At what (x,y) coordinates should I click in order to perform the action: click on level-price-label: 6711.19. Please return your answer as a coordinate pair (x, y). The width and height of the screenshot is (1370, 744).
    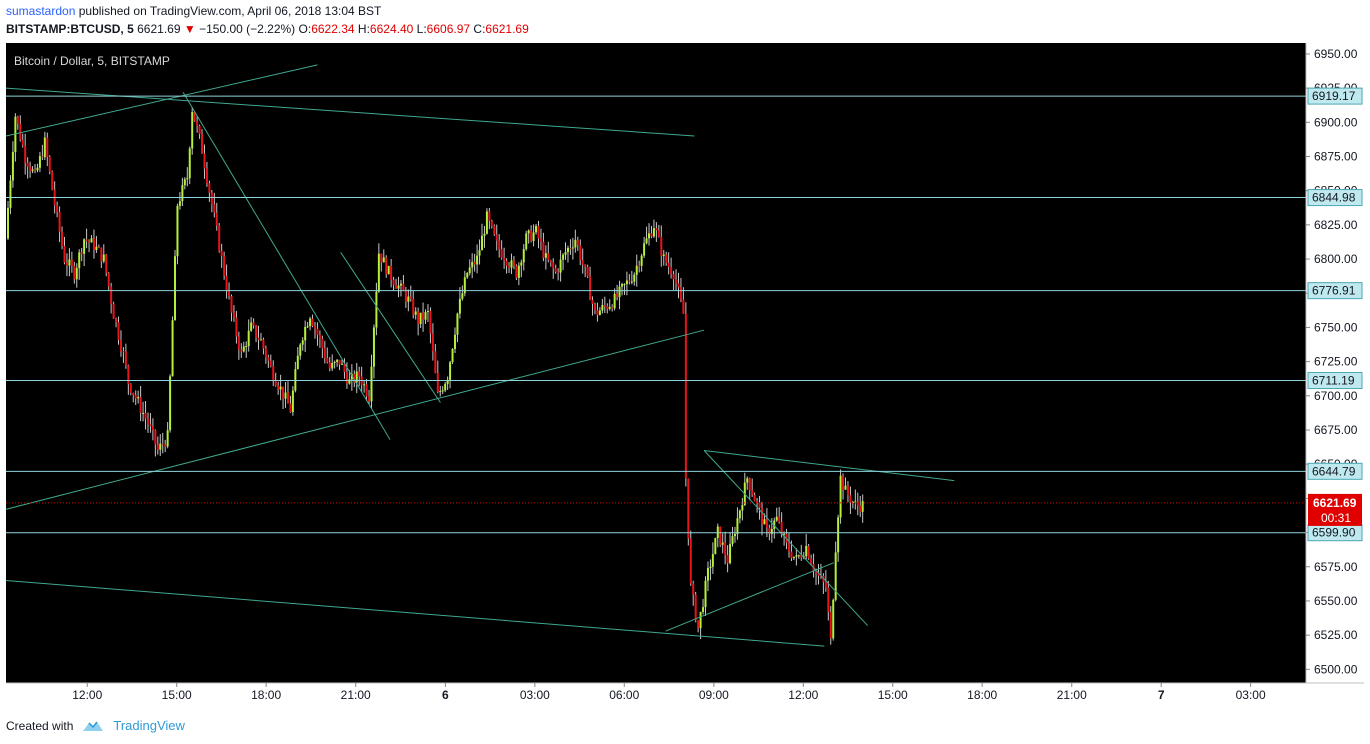
    Looking at the image, I should click on (1333, 381).